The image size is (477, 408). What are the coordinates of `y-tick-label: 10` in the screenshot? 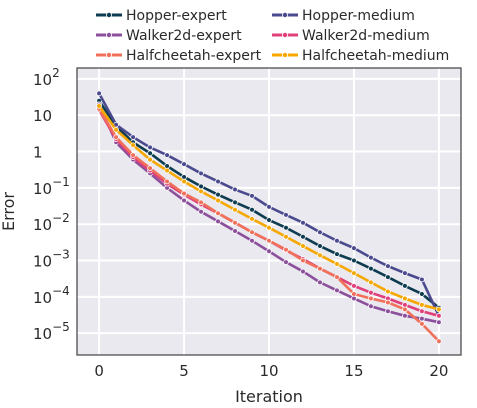 It's located at (42, 116).